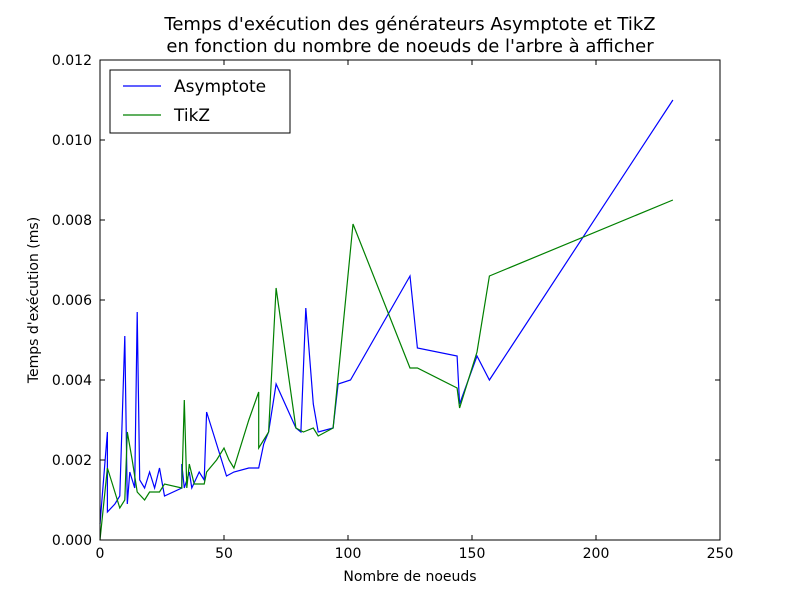 The width and height of the screenshot is (800, 600). Describe the element at coordinates (472, 554) in the screenshot. I see `x-tick-label: 150` at that location.